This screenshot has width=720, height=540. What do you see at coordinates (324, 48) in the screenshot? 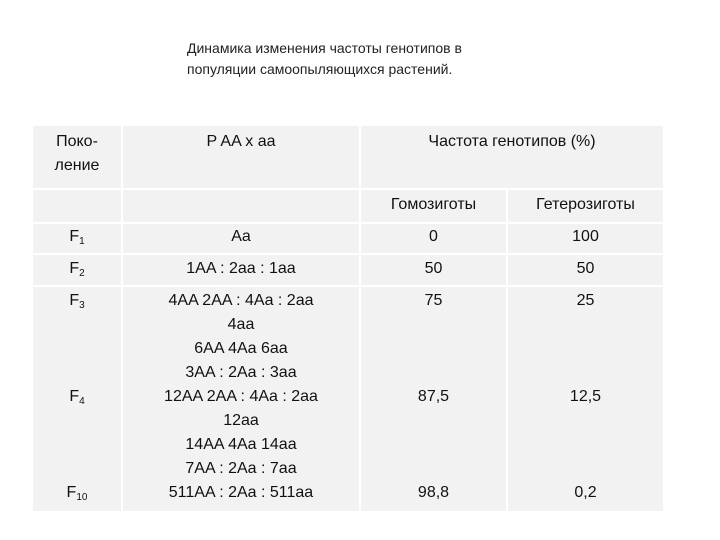
I see `title-line-1: Динамика изменения частоты генотипов в` at bounding box center [324, 48].